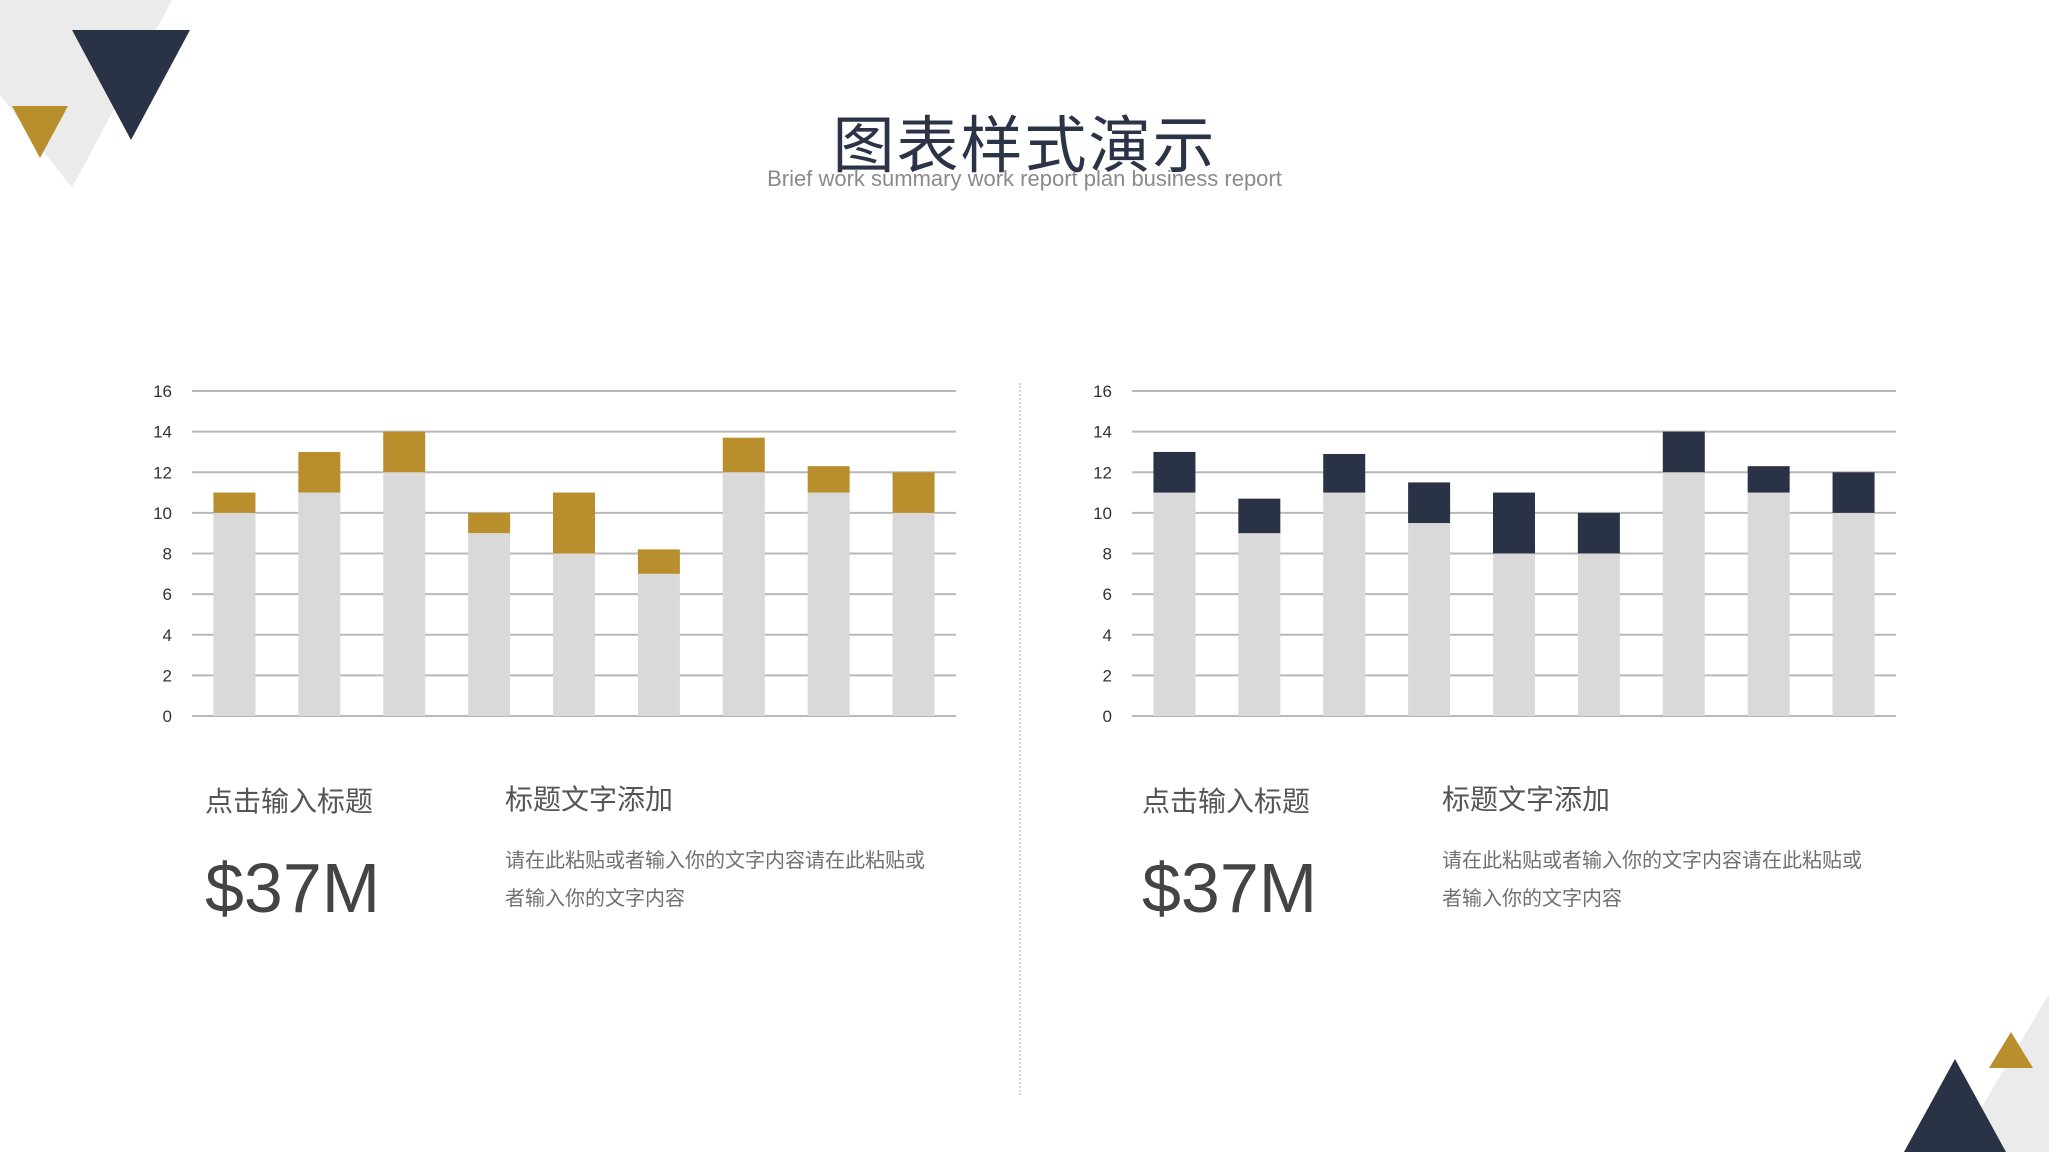 The height and width of the screenshot is (1152, 2049). I want to click on corner-decoration-top-left, so click(95, 94).